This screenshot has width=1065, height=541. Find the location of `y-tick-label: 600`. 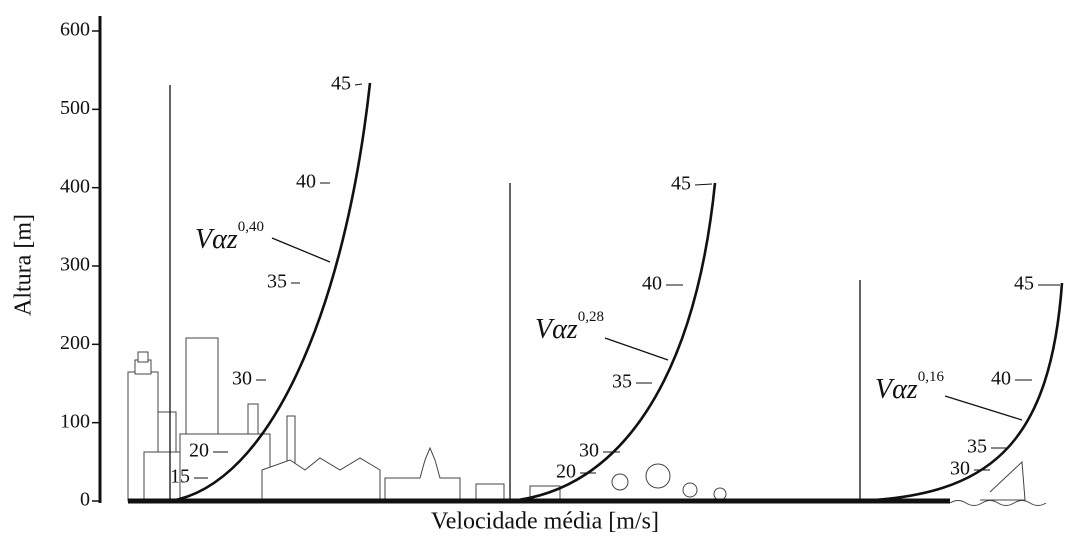

y-tick-label: 600 is located at coordinates (75, 30).